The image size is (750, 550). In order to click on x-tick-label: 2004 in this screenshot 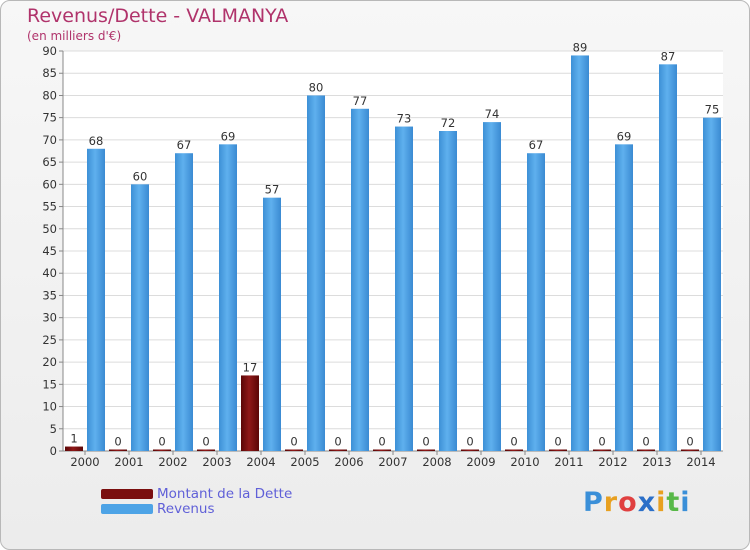, I will do `click(260, 462)`.